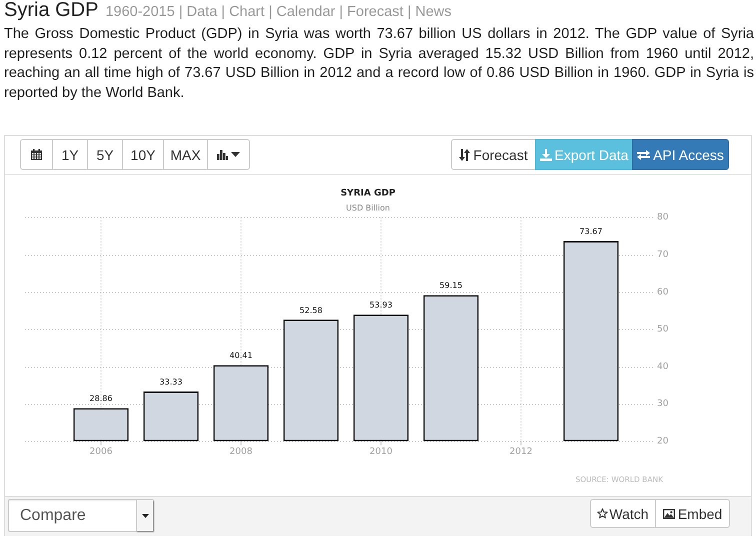  I want to click on data-label: 28.86, so click(101, 399).